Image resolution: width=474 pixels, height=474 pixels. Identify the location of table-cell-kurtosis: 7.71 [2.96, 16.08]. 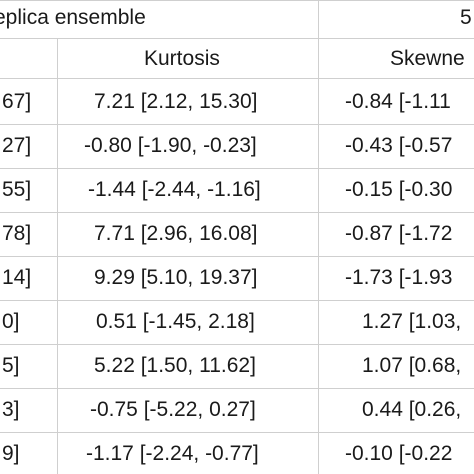
(176, 233).